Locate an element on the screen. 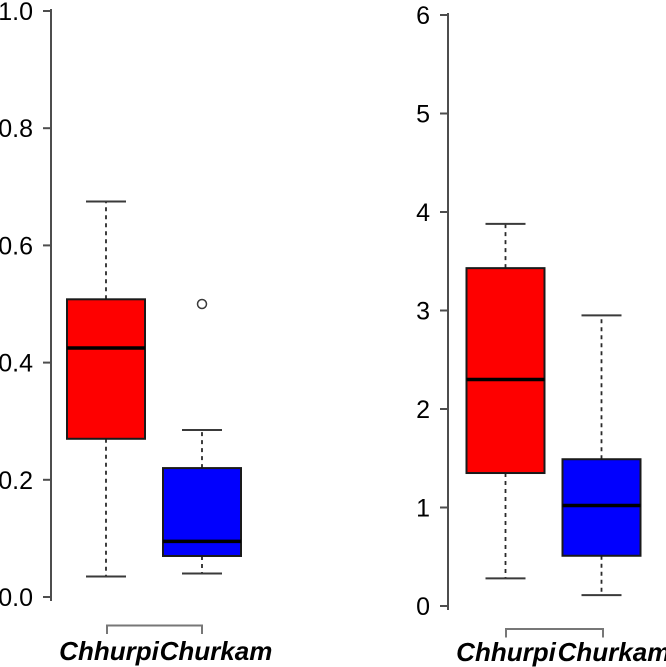 The height and width of the screenshot is (667, 666). y-axis-tick-label: 0.0 is located at coordinates (16, 598).